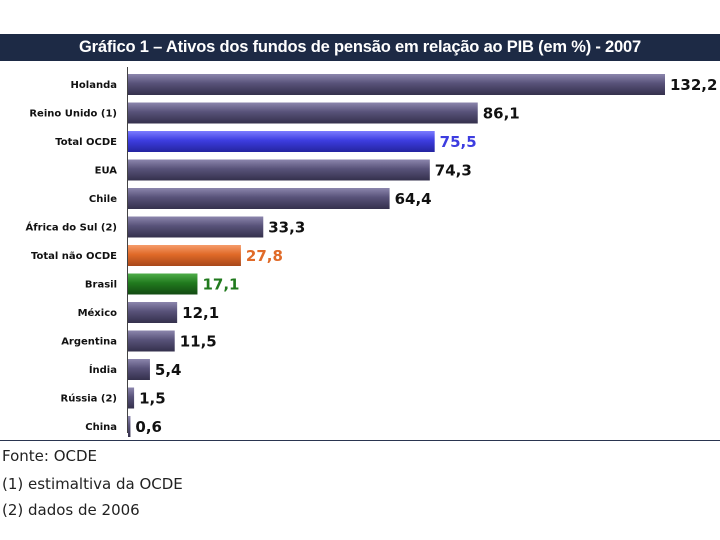 This screenshot has height=540, width=720. I want to click on bar-china, so click(129, 426).